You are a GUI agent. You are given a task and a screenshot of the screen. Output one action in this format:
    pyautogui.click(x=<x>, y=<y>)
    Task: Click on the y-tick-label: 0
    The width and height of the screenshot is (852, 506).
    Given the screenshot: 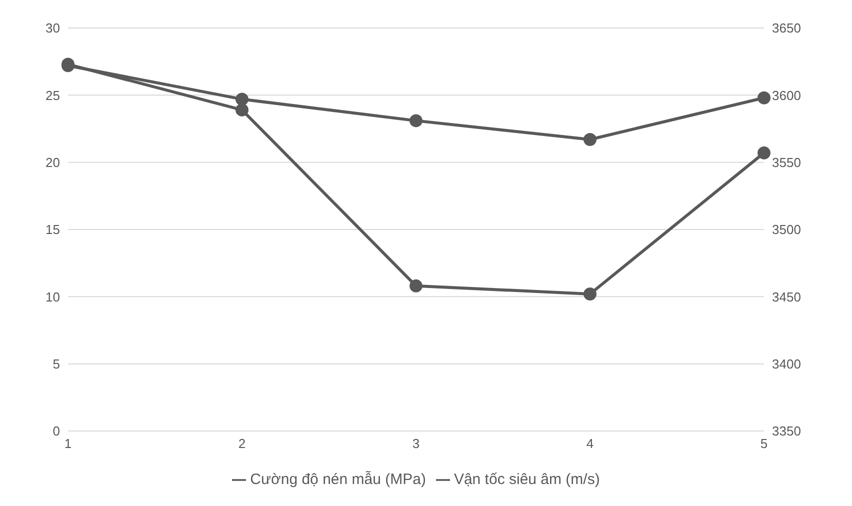 What is the action you would take?
    pyautogui.click(x=56, y=431)
    